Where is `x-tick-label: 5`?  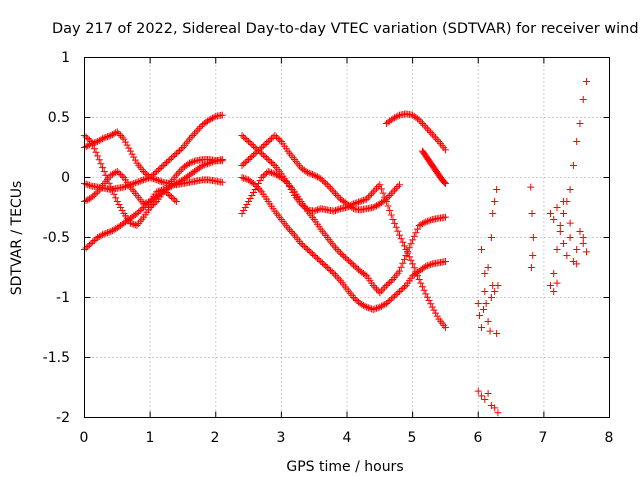 x-tick-label: 5 is located at coordinates (412, 438).